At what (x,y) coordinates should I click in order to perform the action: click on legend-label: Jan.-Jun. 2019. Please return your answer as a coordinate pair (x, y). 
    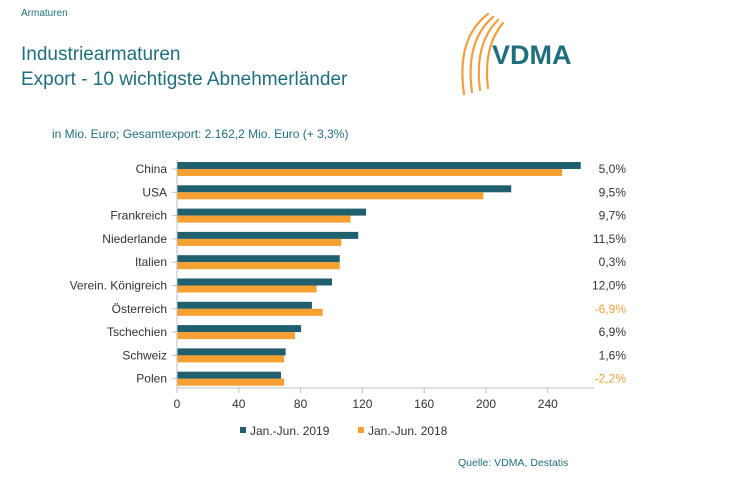
    Looking at the image, I should click on (290, 431).